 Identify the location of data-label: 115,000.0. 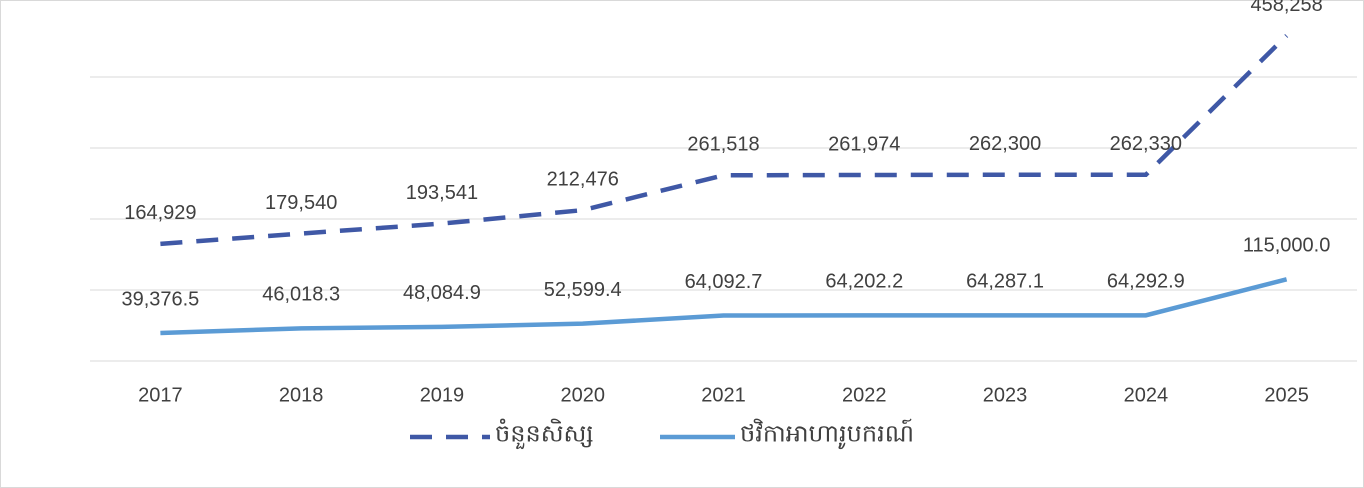
(1287, 246).